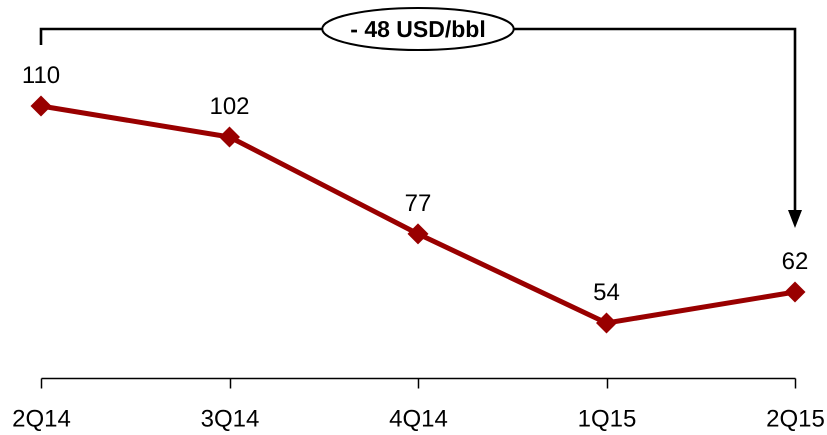 The height and width of the screenshot is (435, 827). Describe the element at coordinates (41, 419) in the screenshot. I see `x-tick-label: 2Q14` at that location.